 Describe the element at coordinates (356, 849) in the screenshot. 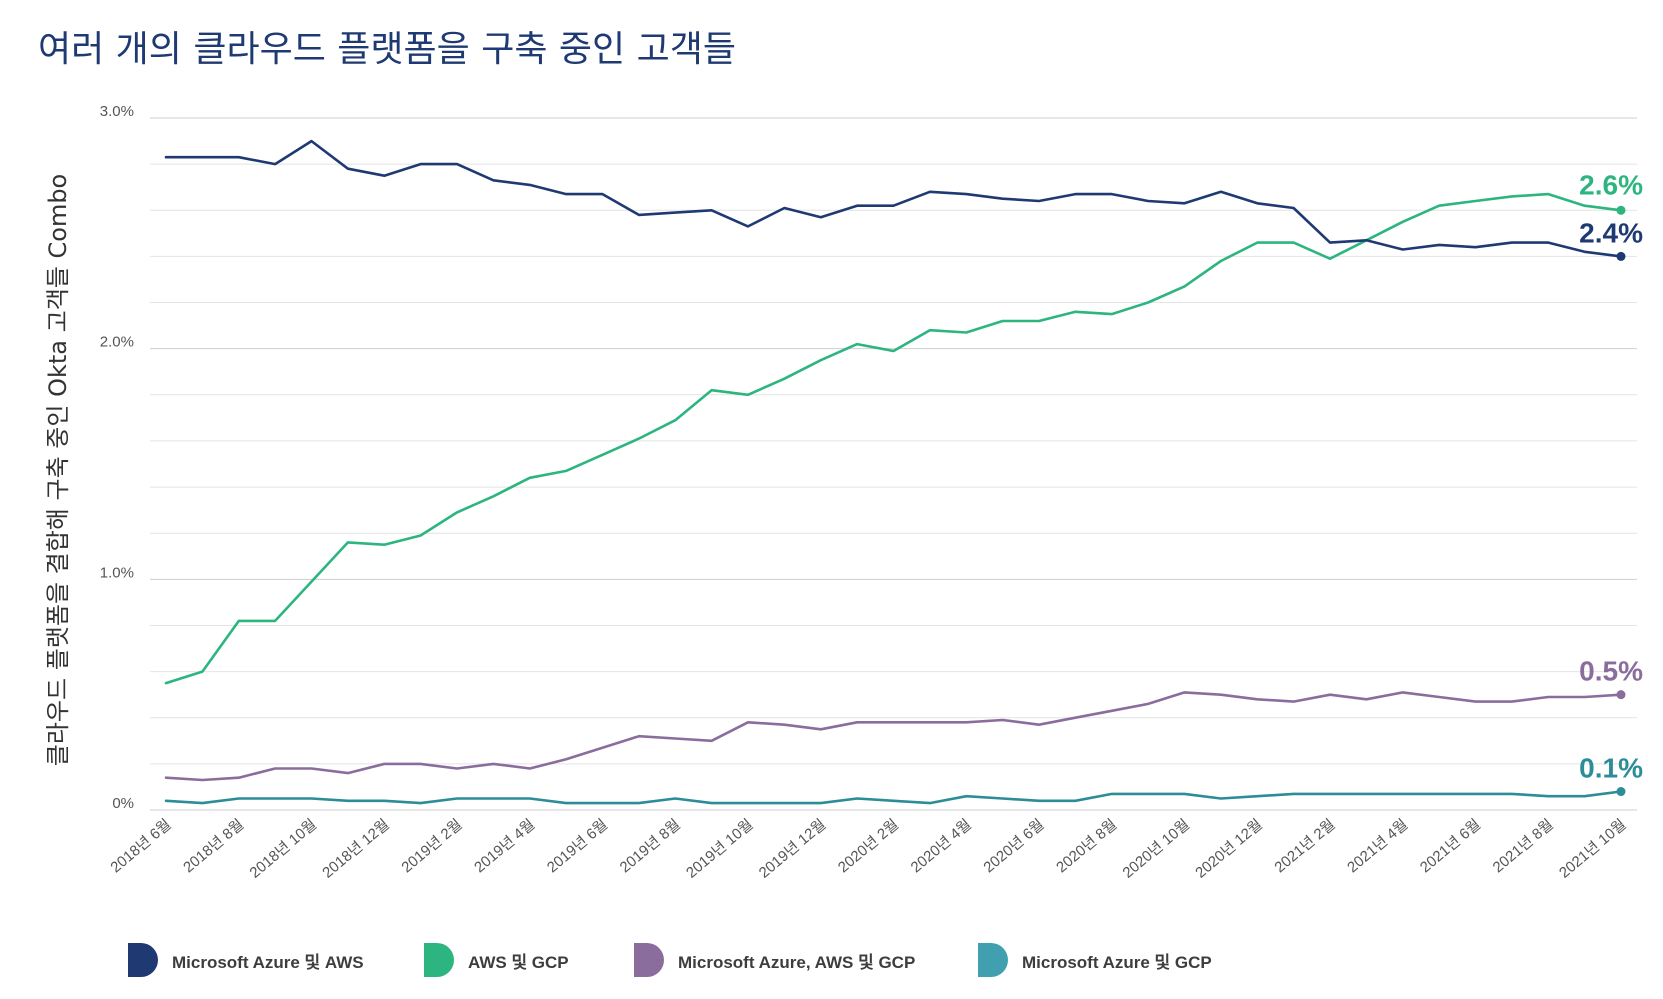

I see `x-tick-label: 2018년 12월` at that location.